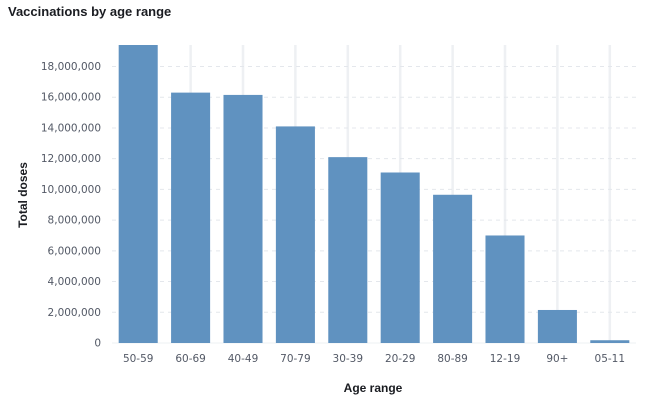 The width and height of the screenshot is (663, 408). What do you see at coordinates (74, 282) in the screenshot?
I see `y-tick-label: 4,000,000` at bounding box center [74, 282].